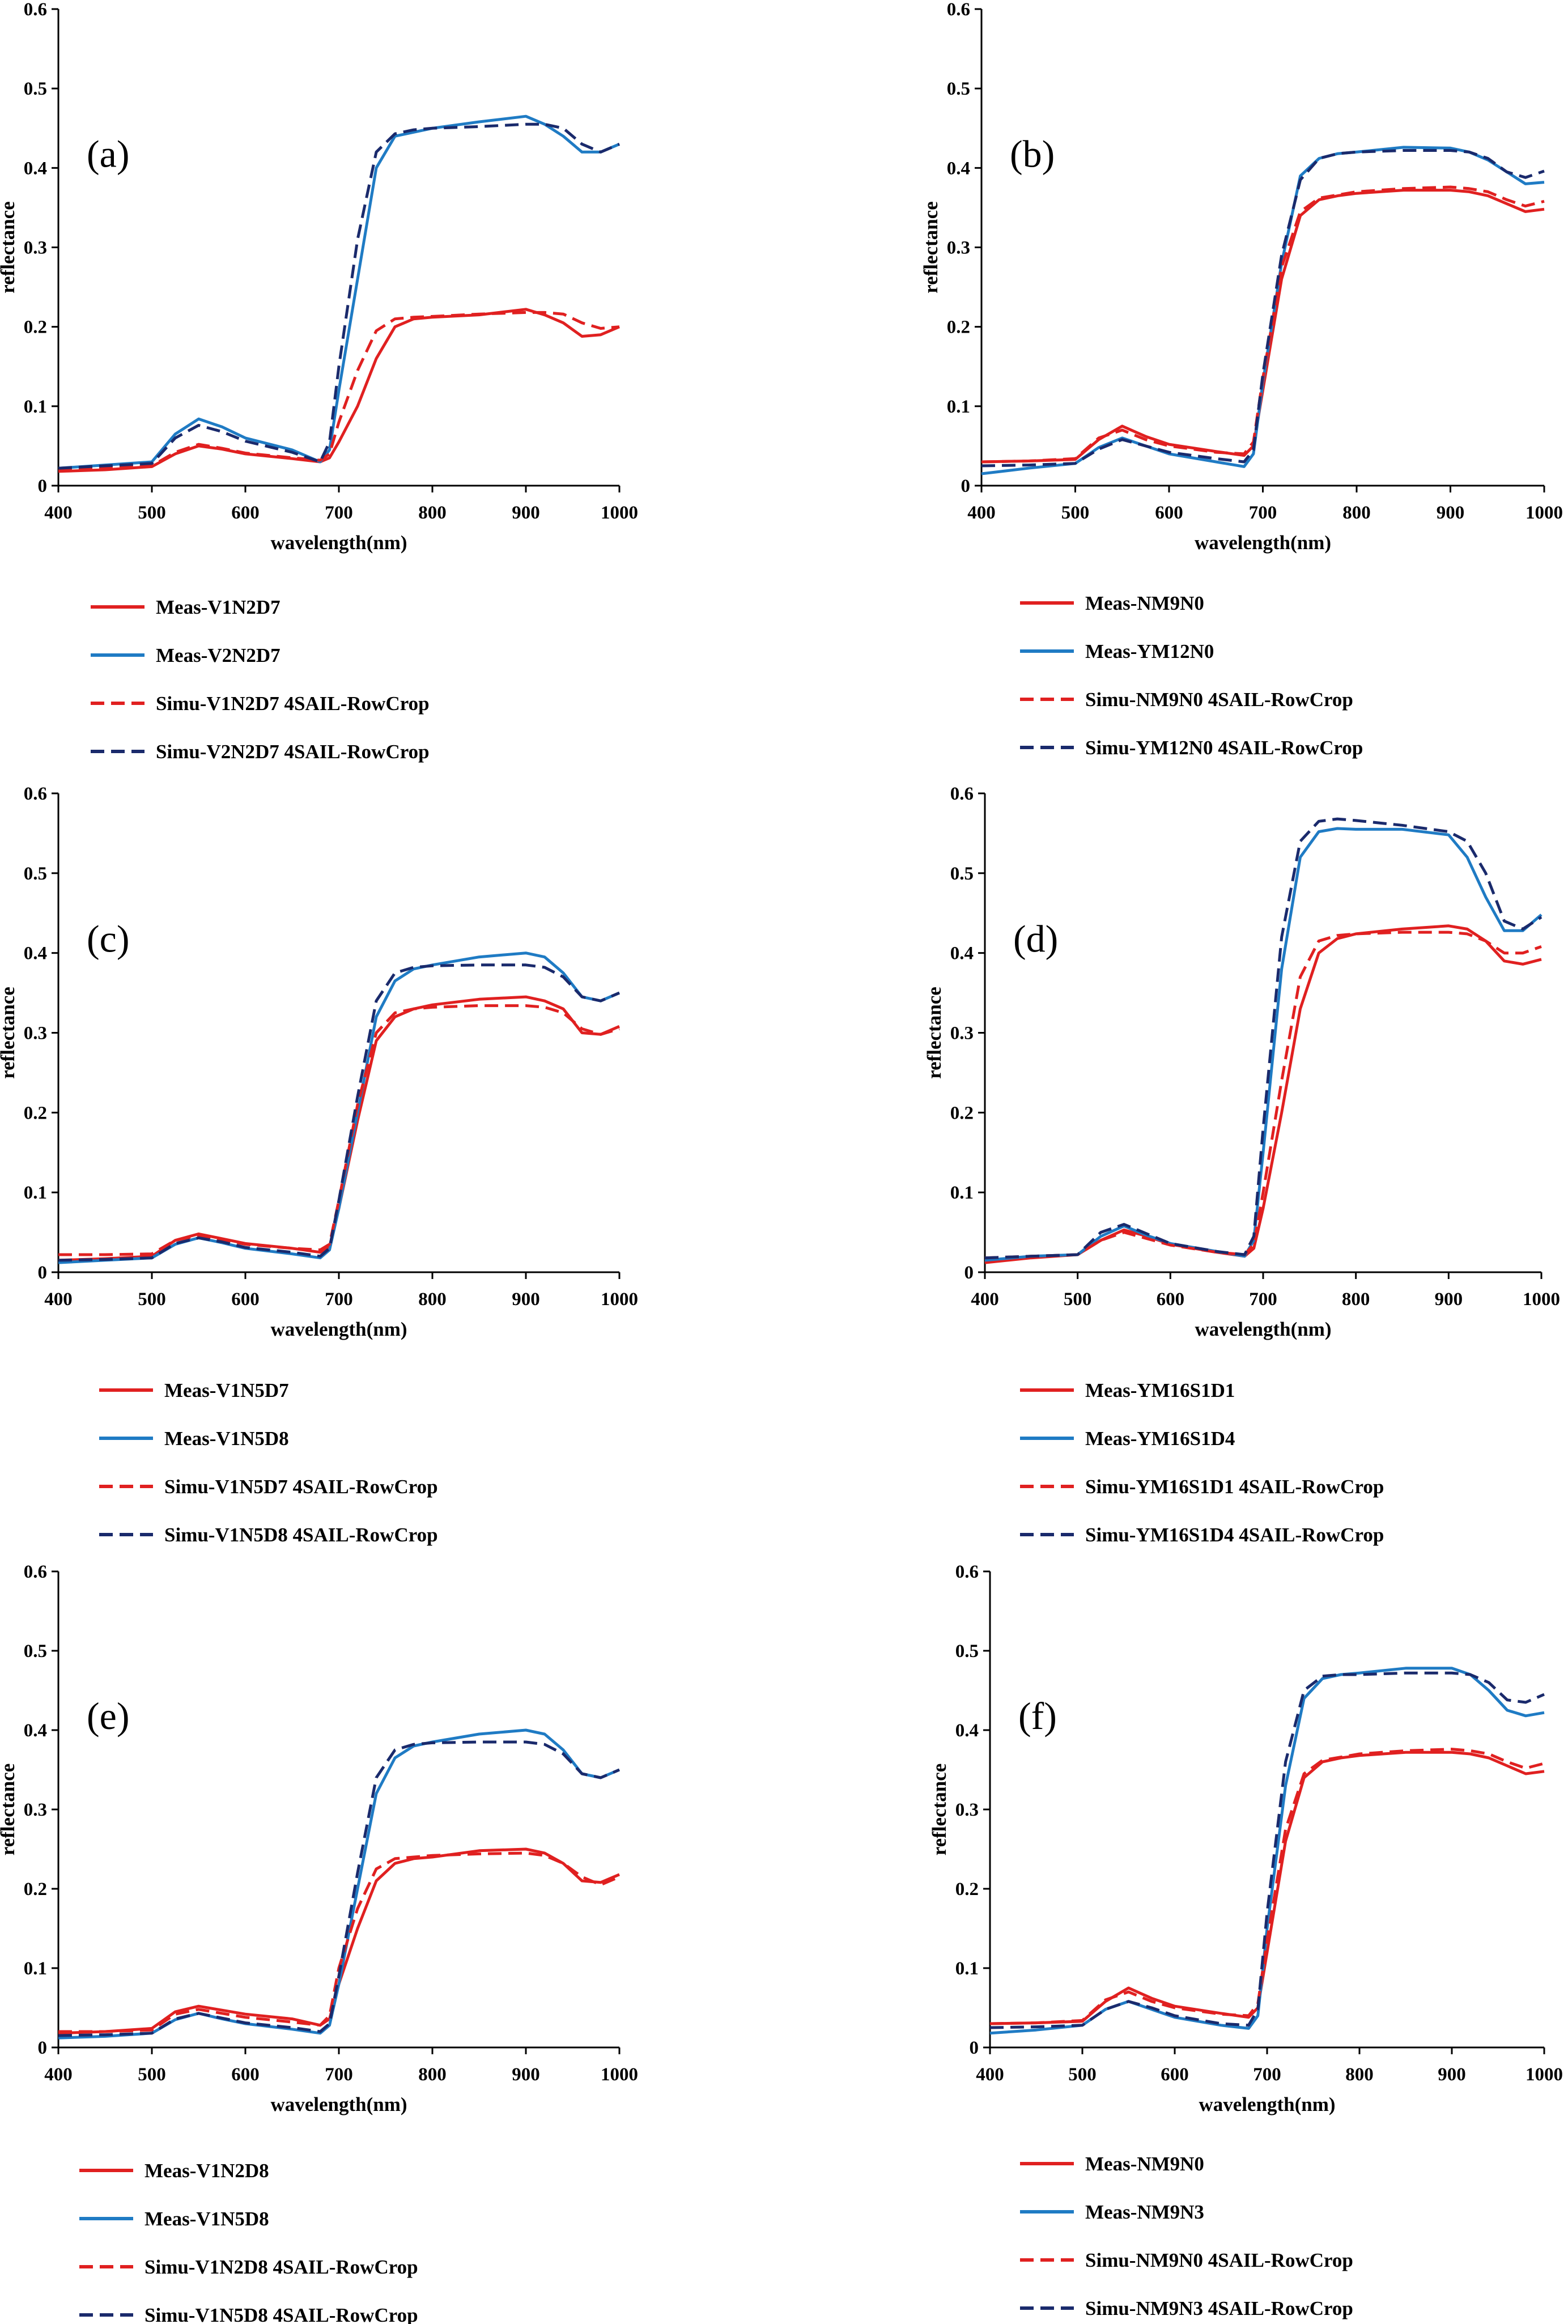 Image resolution: width=1568 pixels, height=2324 pixels. I want to click on series-line-simu-ym16s1d4, so click(1263, 1039).